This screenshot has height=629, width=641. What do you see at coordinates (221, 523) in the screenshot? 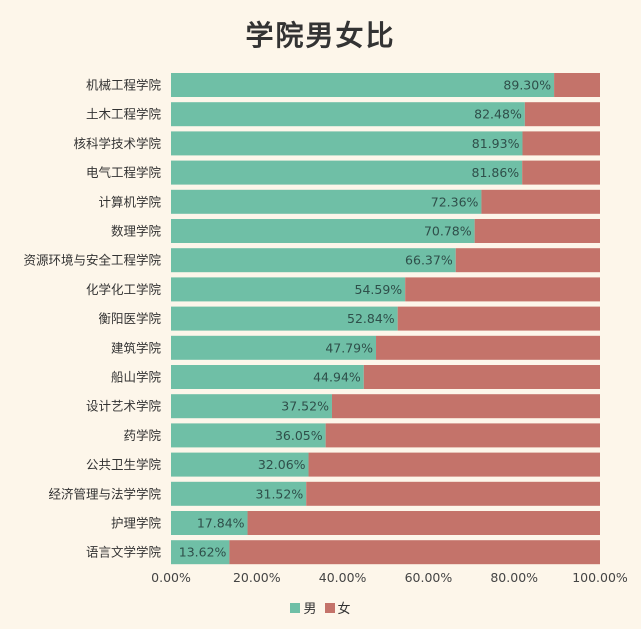
I see `data-label-15: 17.84%` at bounding box center [221, 523].